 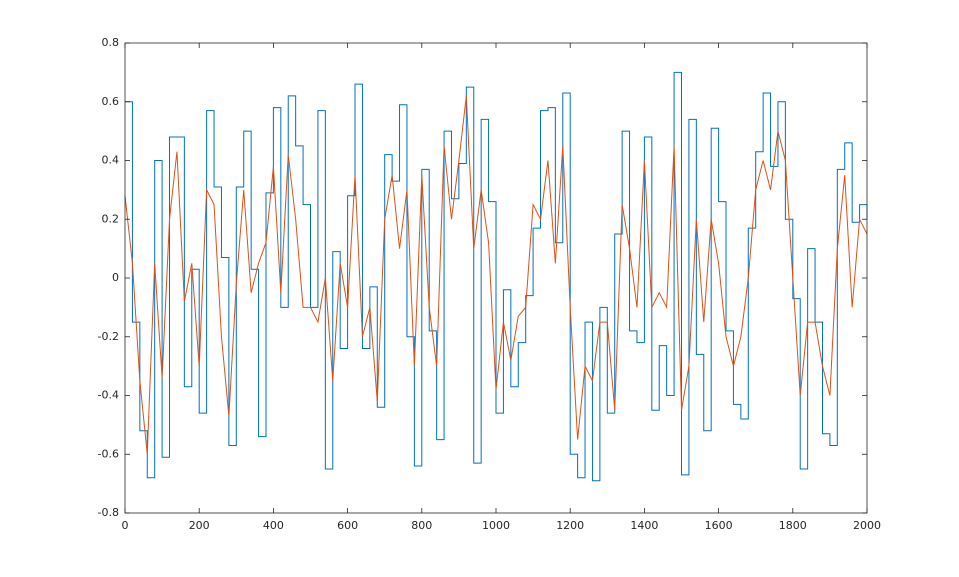 What do you see at coordinates (347, 525) in the screenshot?
I see `x-tick-label: 600` at bounding box center [347, 525].